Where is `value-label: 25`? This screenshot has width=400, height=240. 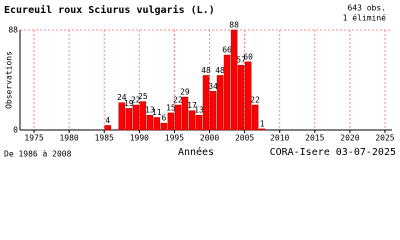 value-label: 25 is located at coordinates (143, 96).